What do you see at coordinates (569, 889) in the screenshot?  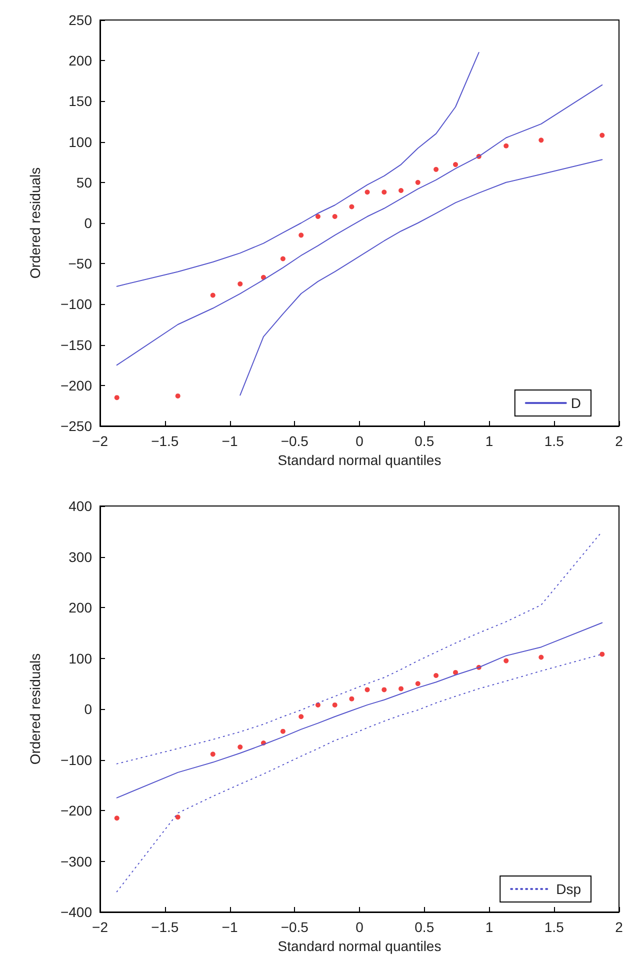 I see `legend-label: Dsp` at bounding box center [569, 889].